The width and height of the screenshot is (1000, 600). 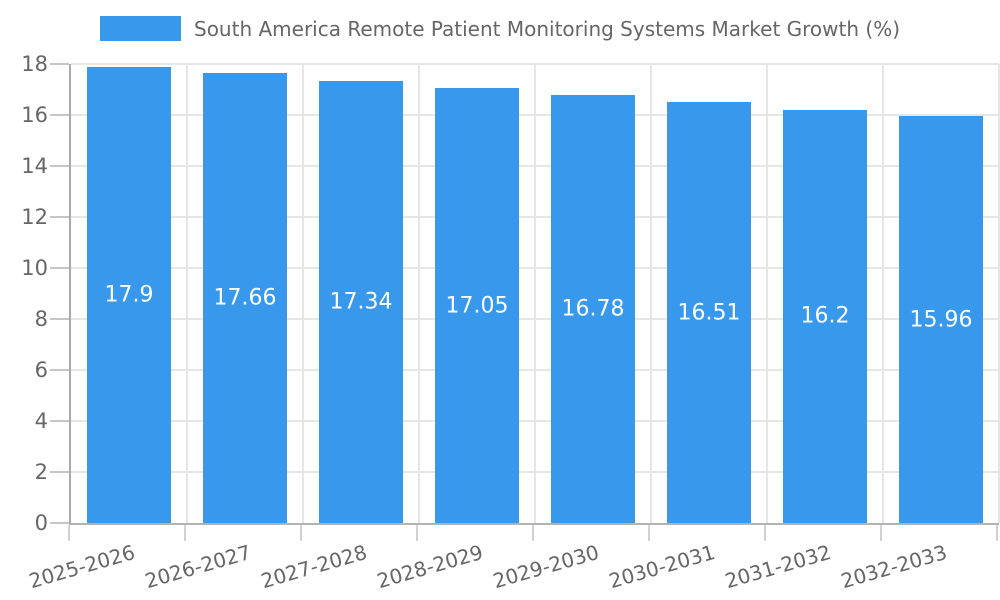 I want to click on y-axis-tick-label: 8, so click(x=41, y=319).